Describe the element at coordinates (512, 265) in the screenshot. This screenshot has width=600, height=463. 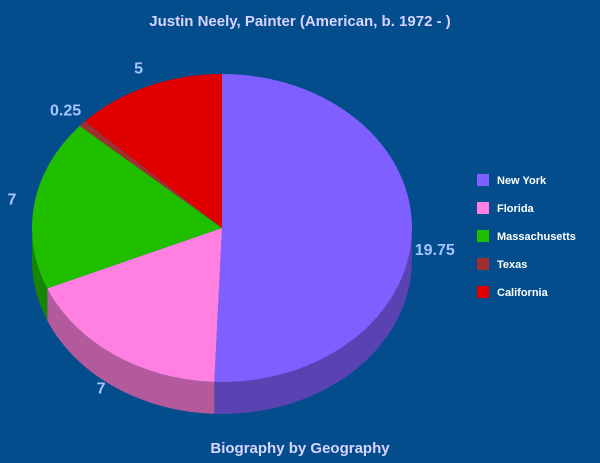
I see `legend-label: Texas` at that location.